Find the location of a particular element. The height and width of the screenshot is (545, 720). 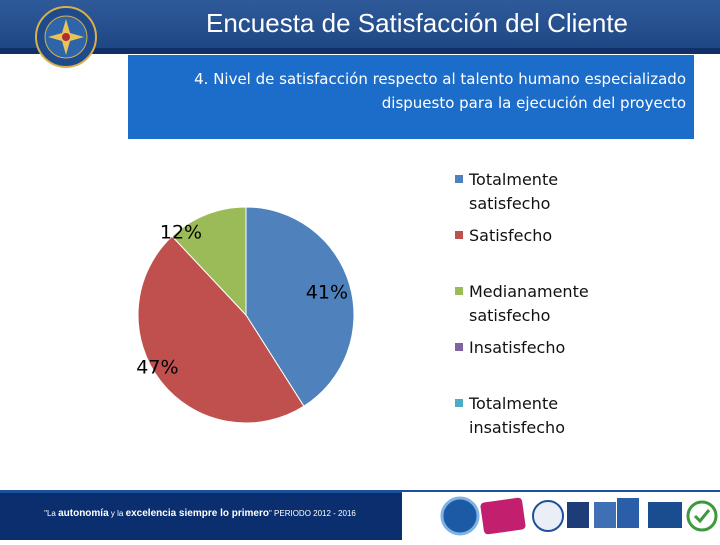

legend-label-line1: Medianamente is located at coordinates (529, 291).